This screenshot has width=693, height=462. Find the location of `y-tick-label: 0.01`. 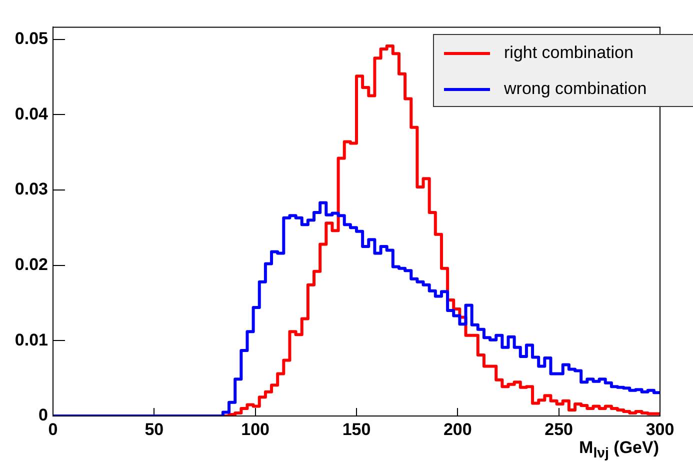

y-tick-label: 0.01 is located at coordinates (31, 340).